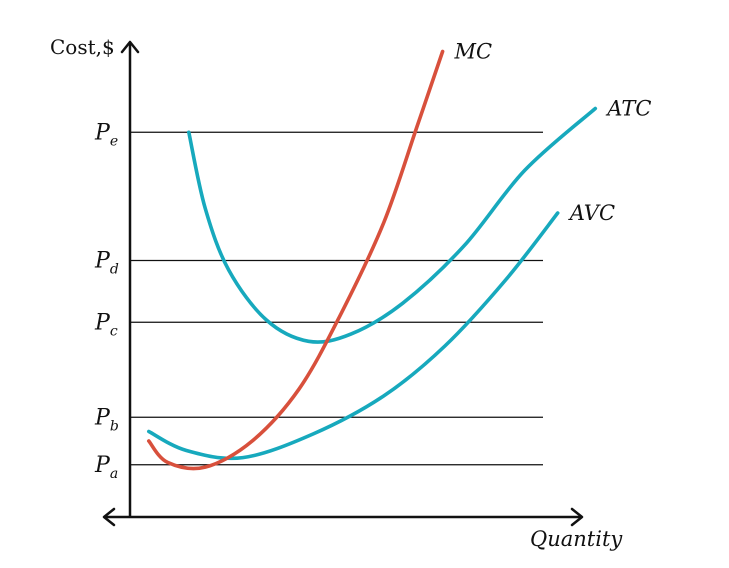 This screenshot has height=568, width=729. What do you see at coordinates (577, 517) in the screenshot?
I see `x-axis-arrow-right` at bounding box center [577, 517].